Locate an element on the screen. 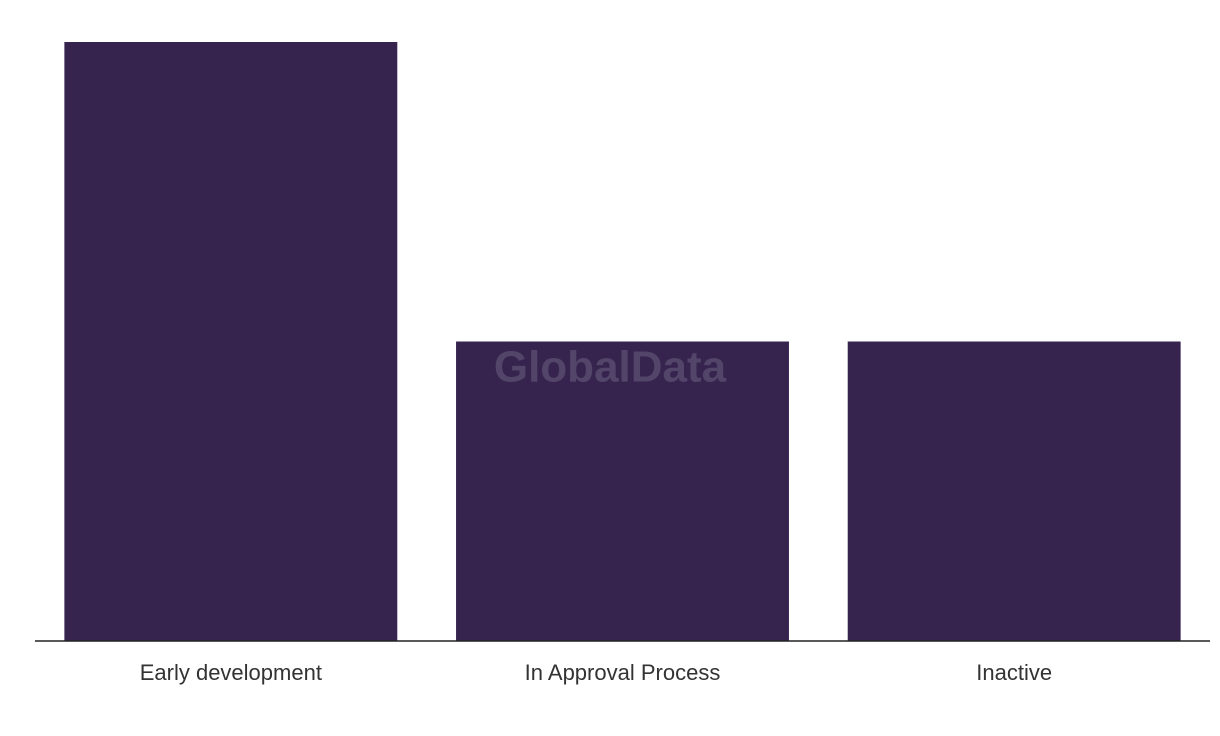 This screenshot has width=1220, height=736. watermark: GlobalData is located at coordinates (610, 367).